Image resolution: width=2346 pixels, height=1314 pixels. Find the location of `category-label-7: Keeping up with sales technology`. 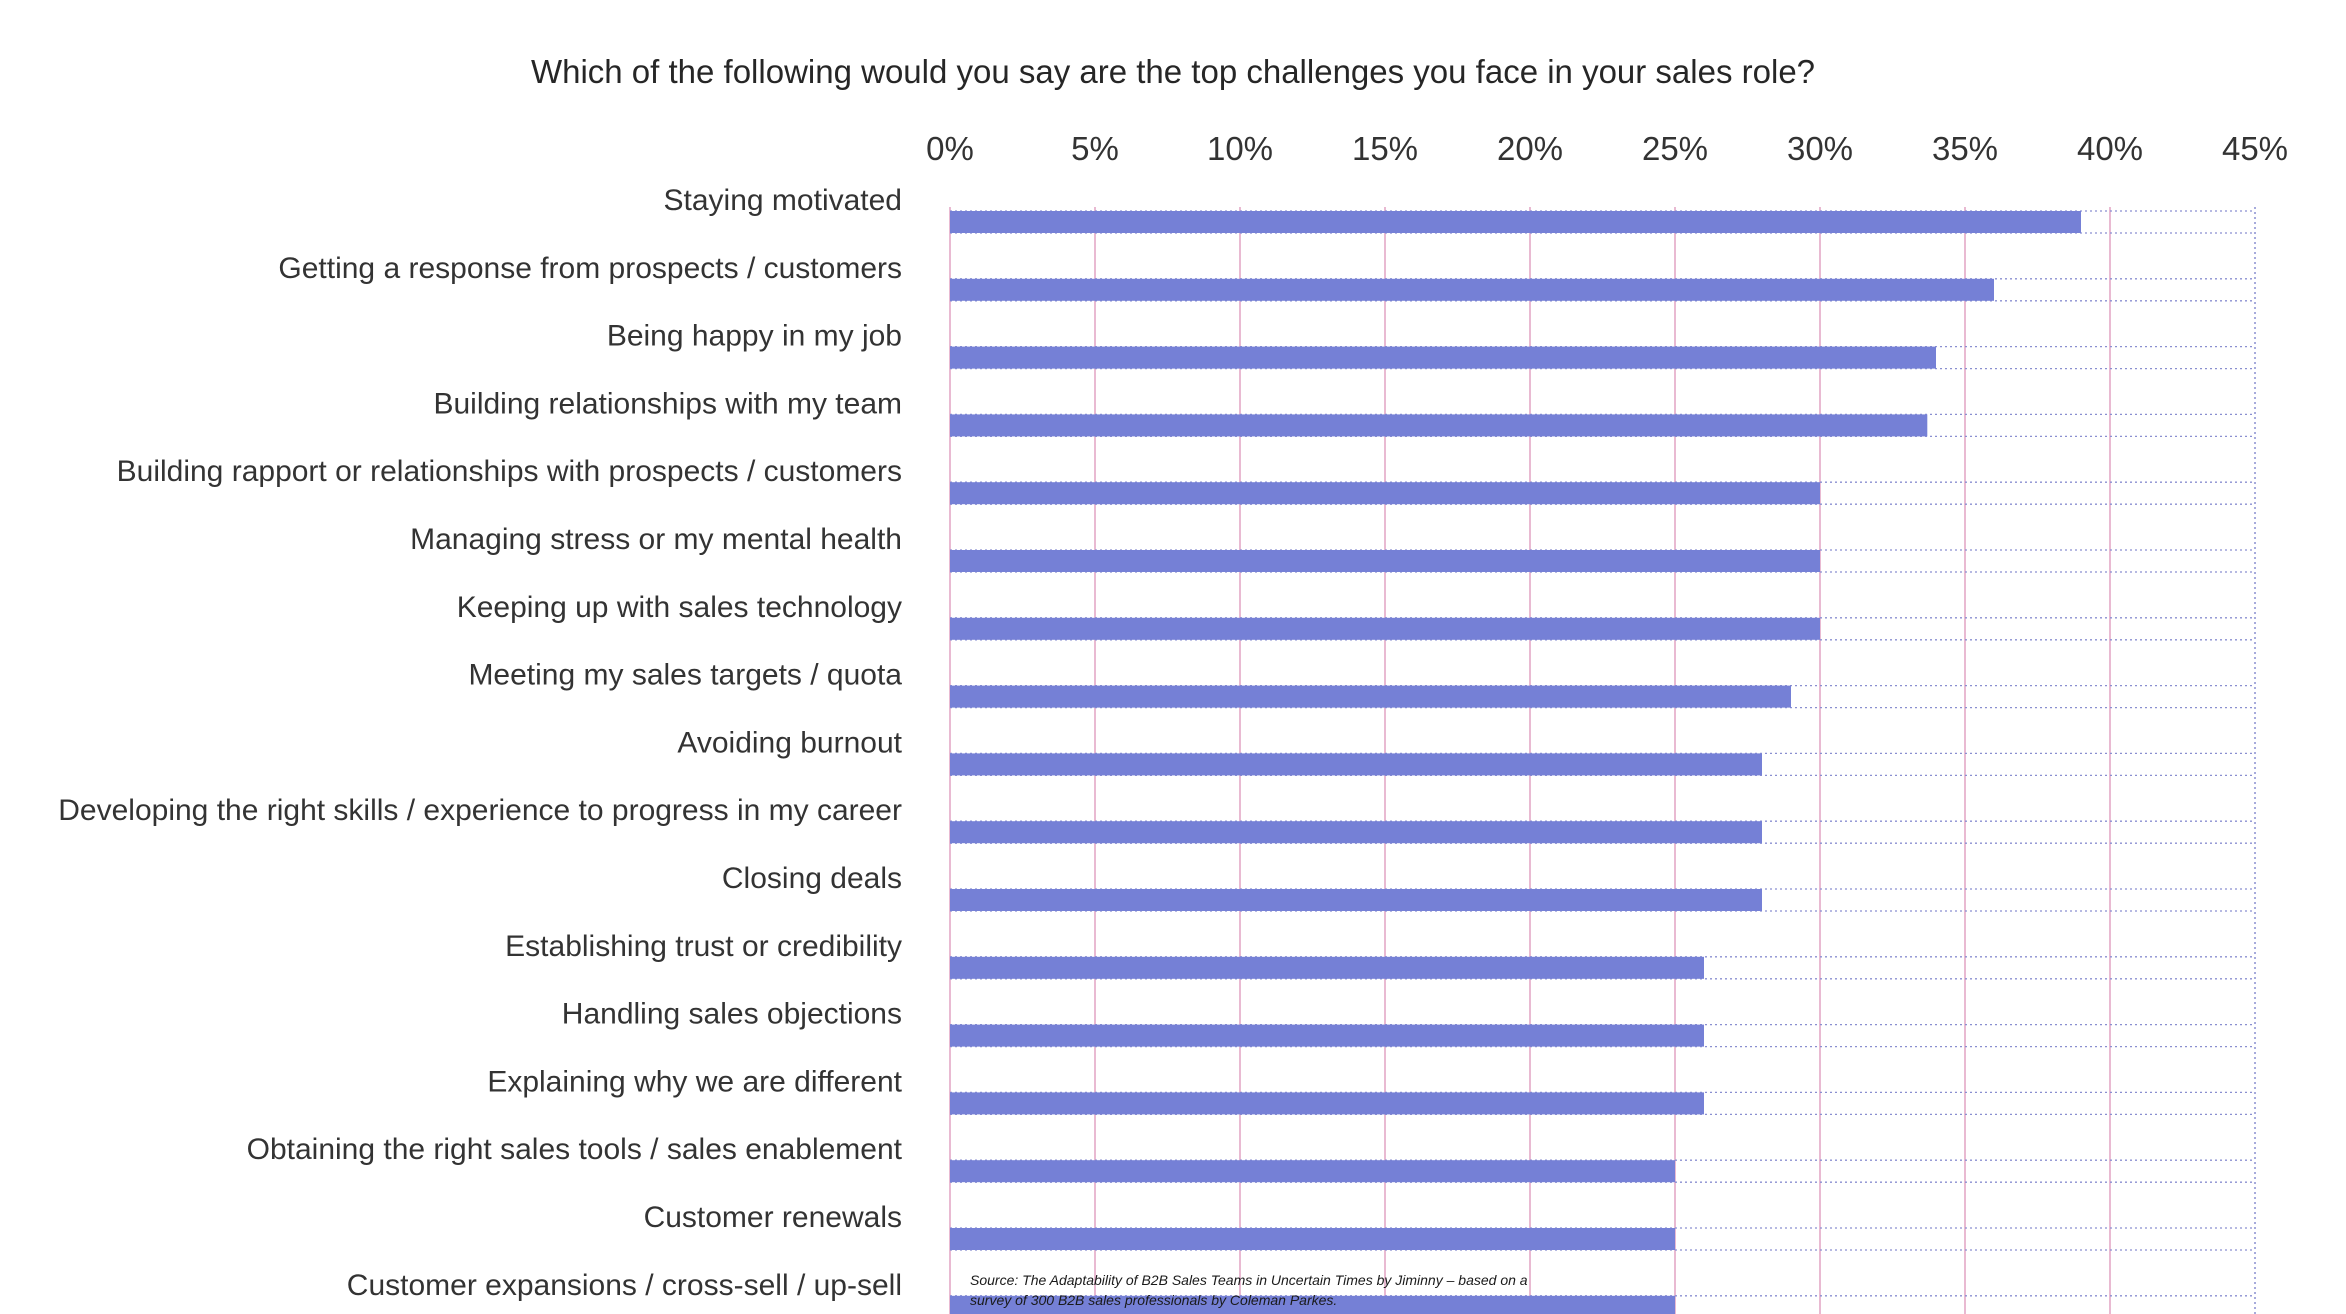

category-label-7: Keeping up with sales technology is located at coordinates (679, 607).